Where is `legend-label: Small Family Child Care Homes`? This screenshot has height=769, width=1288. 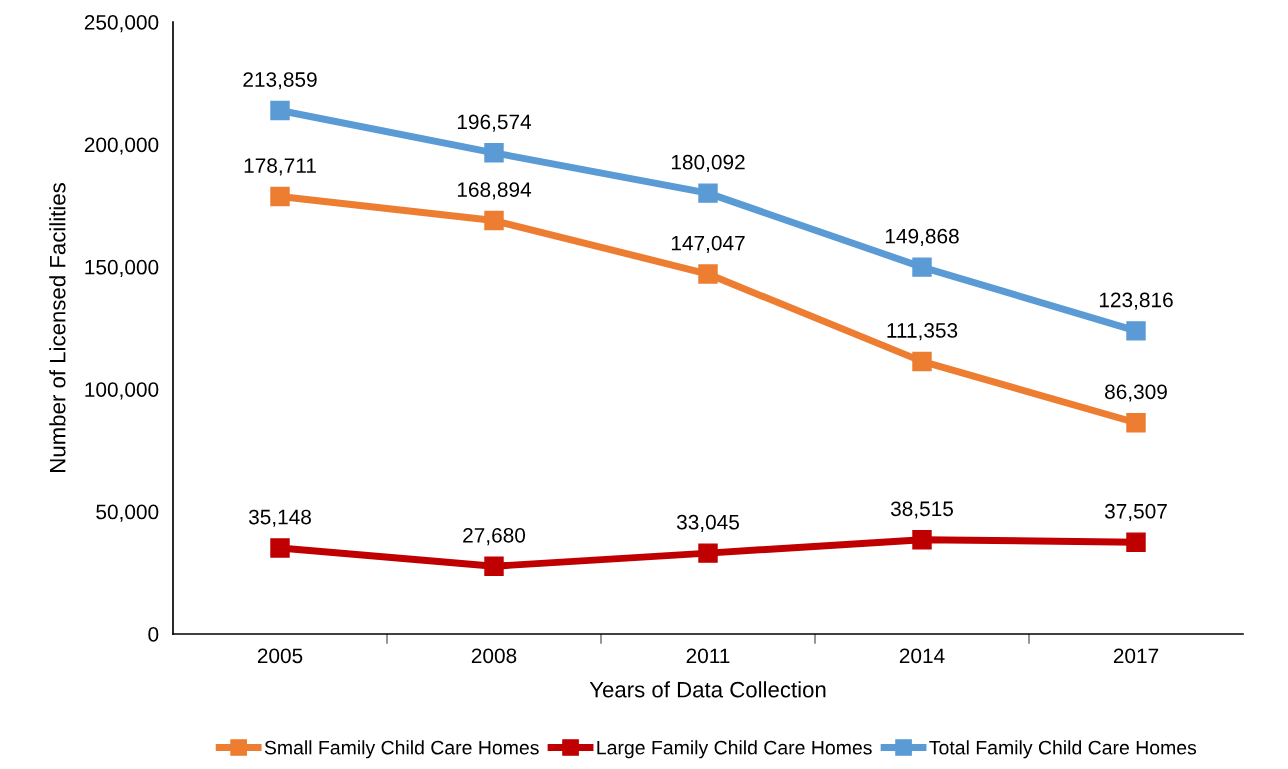 legend-label: Small Family Child Care Homes is located at coordinates (401, 749).